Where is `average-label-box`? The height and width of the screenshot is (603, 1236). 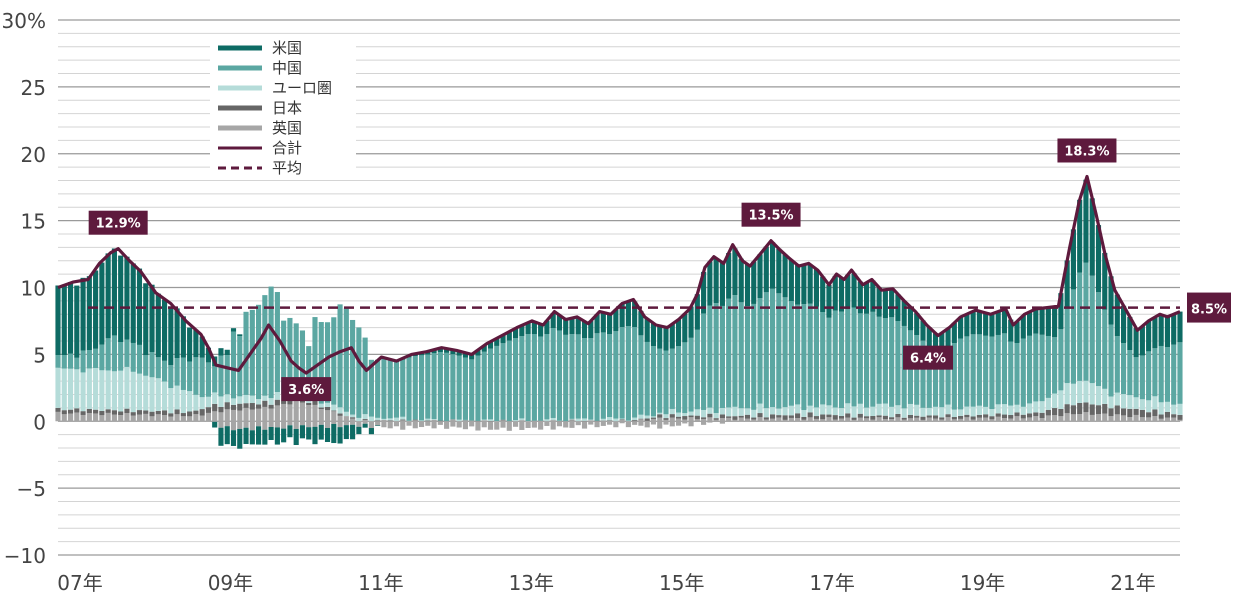
average-label-box is located at coordinates (1209, 307).